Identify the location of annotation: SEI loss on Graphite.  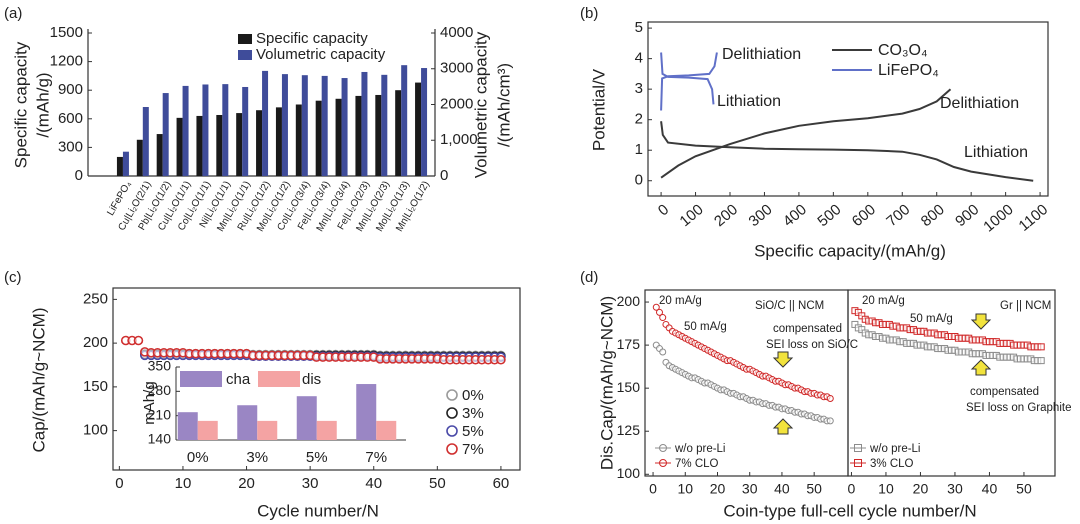
(1018, 408).